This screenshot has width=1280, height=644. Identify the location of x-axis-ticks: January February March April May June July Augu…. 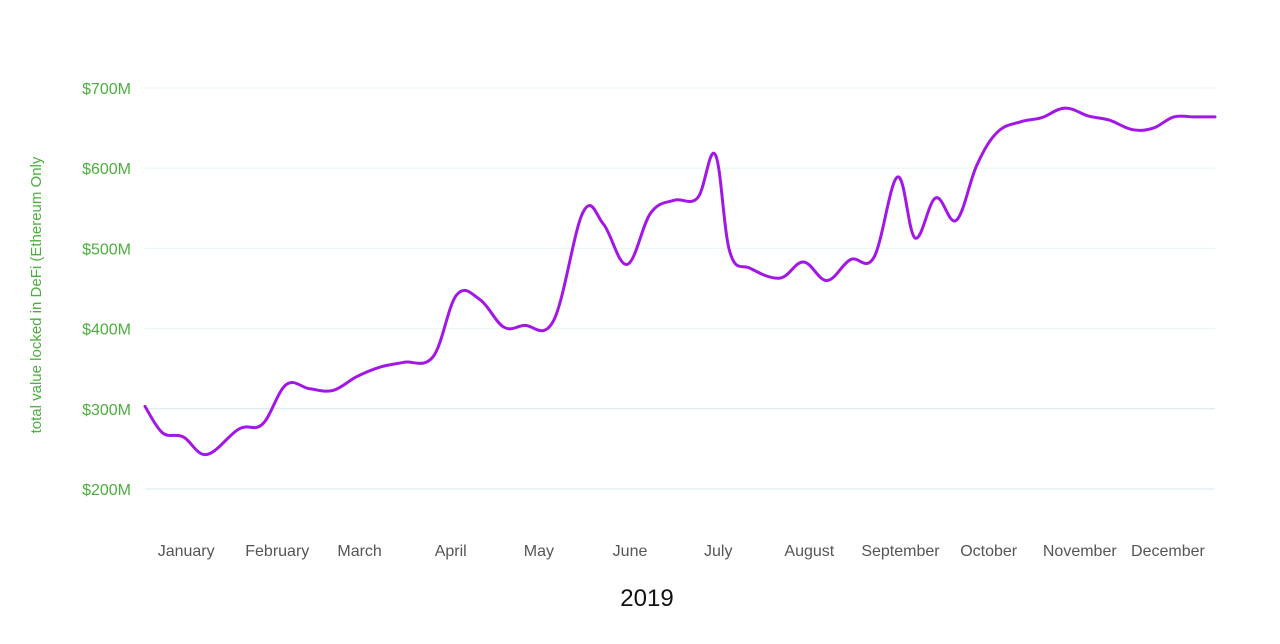
(682, 551).